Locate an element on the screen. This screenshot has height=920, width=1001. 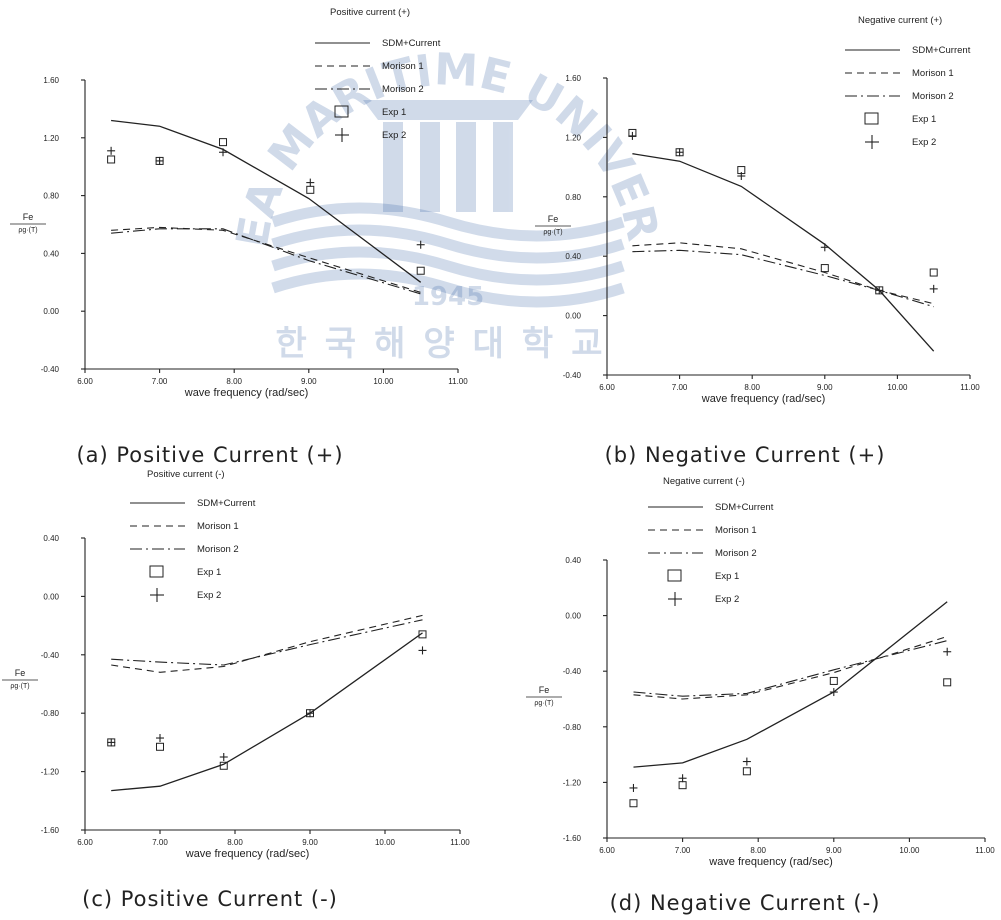
y-tick-label: -1.20 is located at coordinates (50, 772).